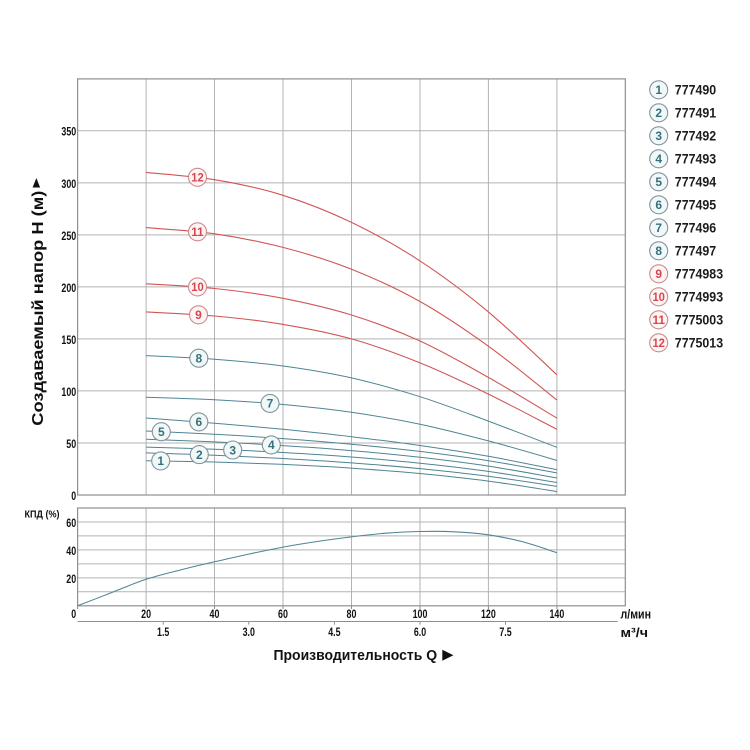 This screenshot has width=750, height=750. What do you see at coordinates (696, 159) in the screenshot?
I see `svg-text: 777493` at bounding box center [696, 159].